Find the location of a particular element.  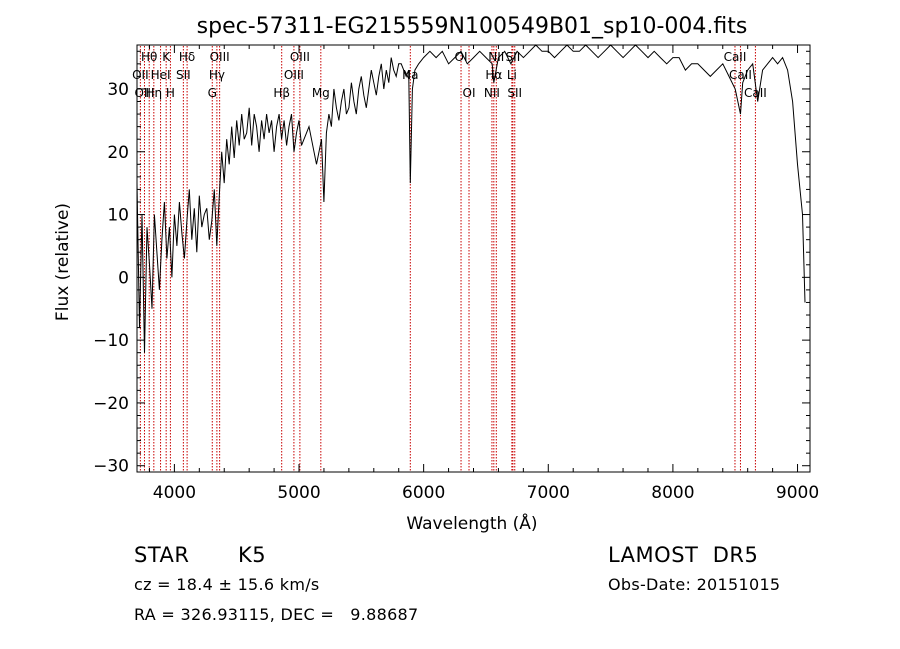

sky-coordinates: RA = 326.93115, DEC = 9.88687 is located at coordinates (276, 614).